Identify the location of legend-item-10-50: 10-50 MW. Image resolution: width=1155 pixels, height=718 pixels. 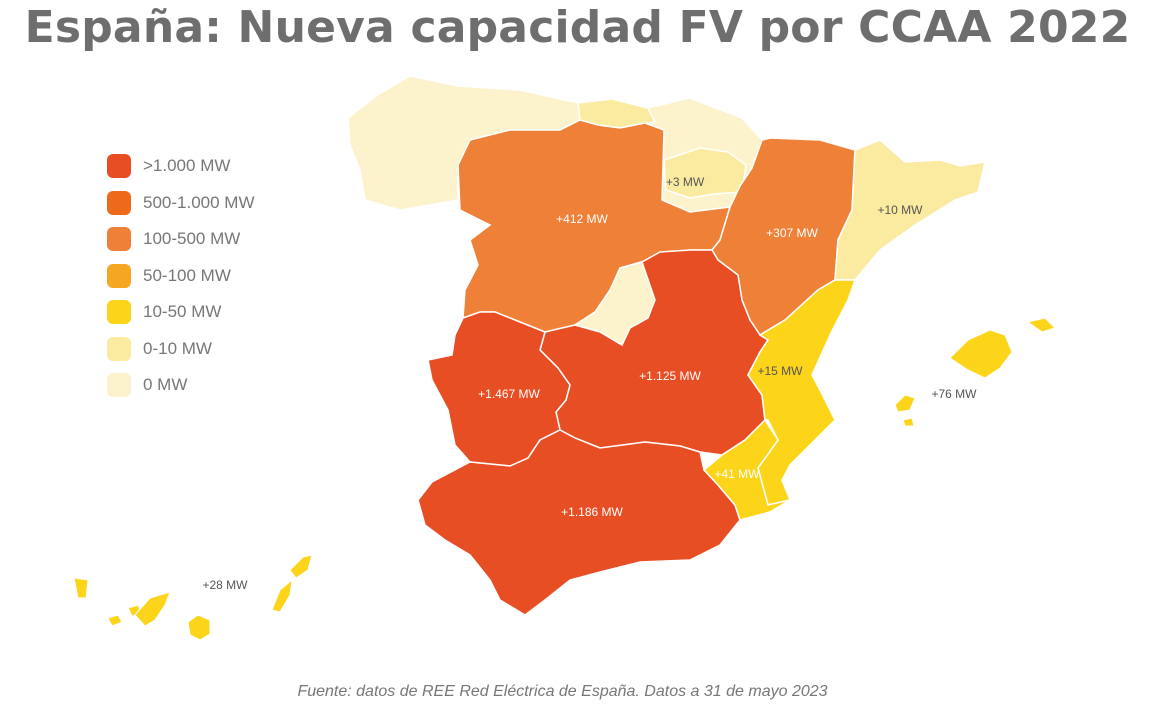
(181, 312).